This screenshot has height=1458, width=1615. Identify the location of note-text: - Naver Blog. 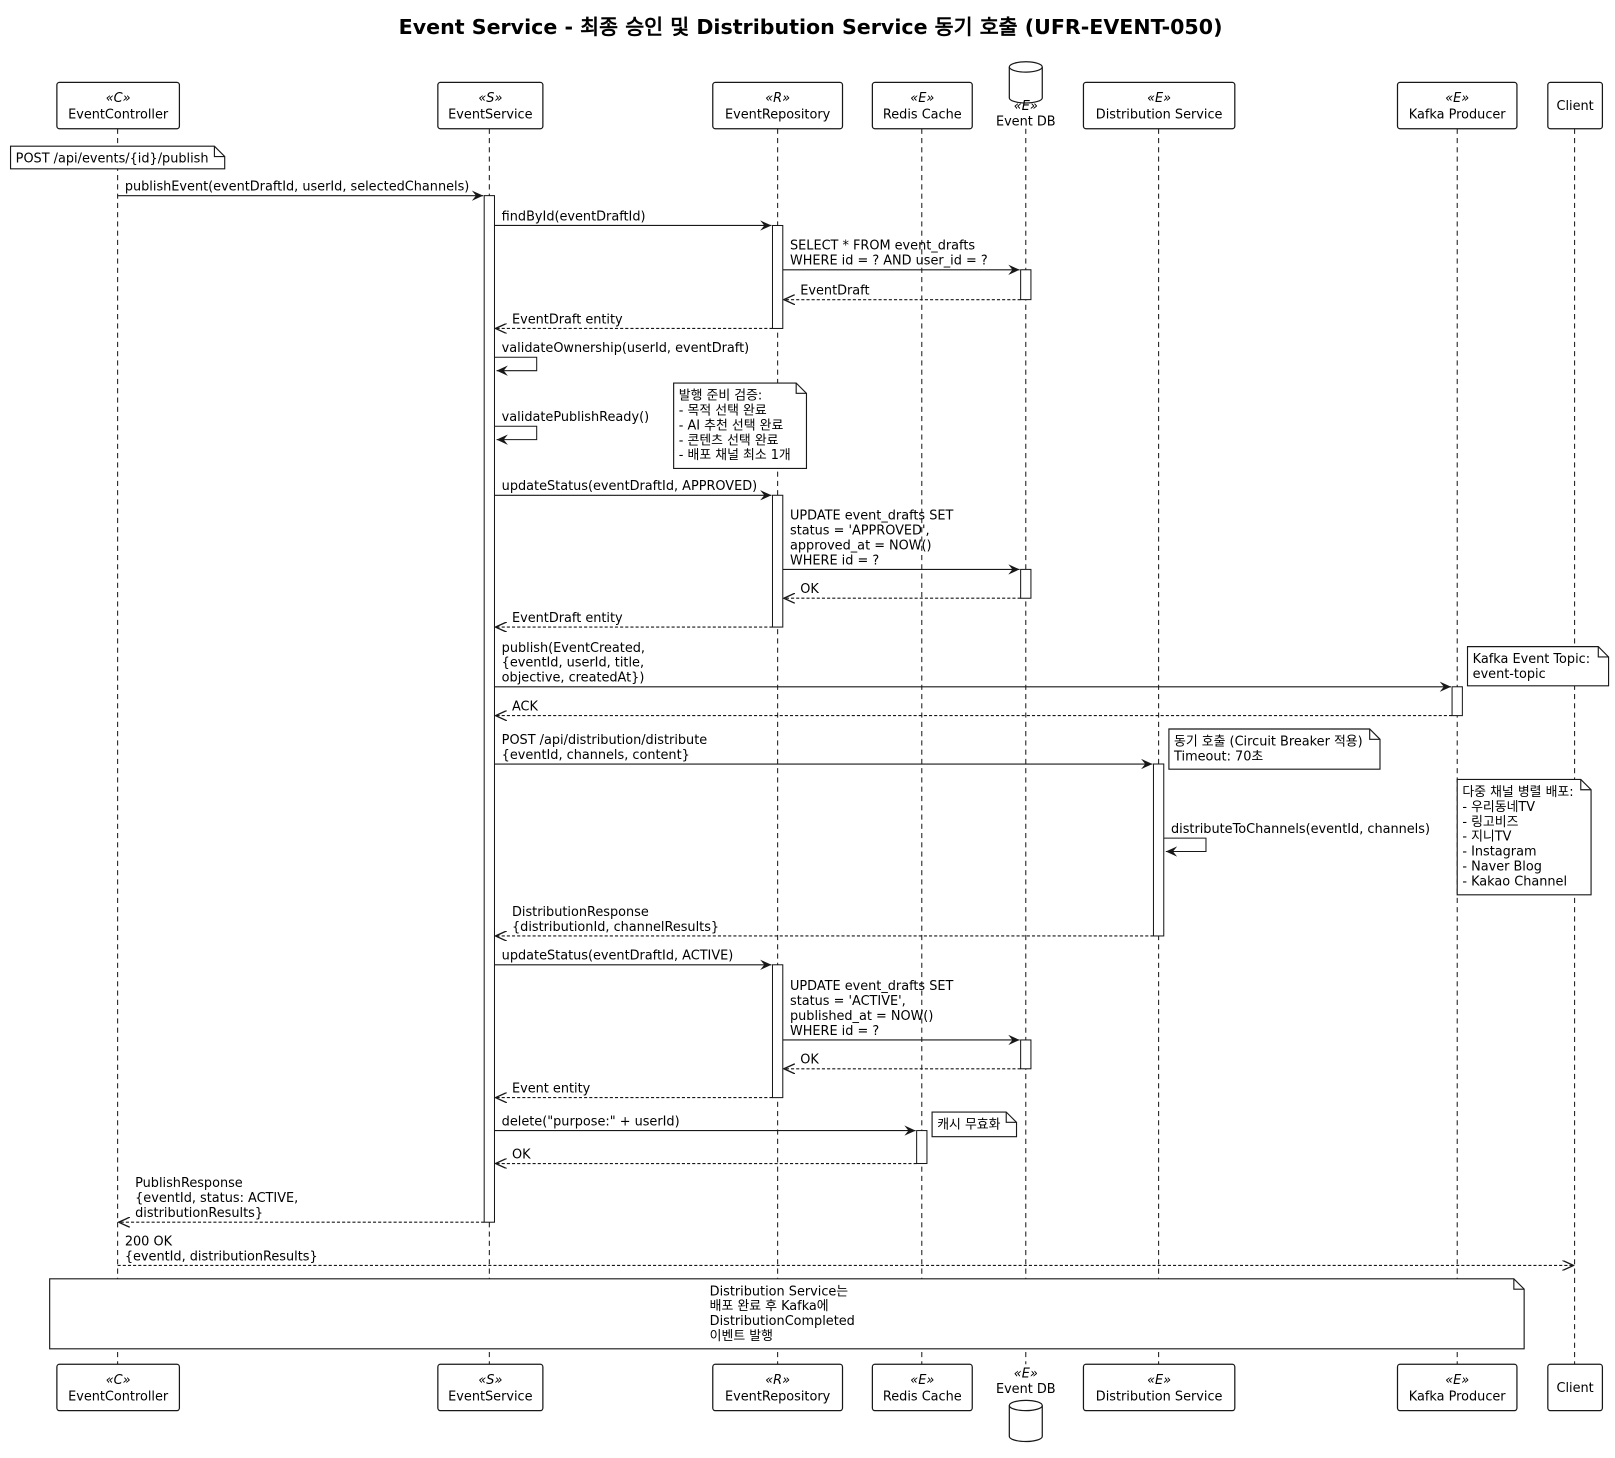
(1502, 867).